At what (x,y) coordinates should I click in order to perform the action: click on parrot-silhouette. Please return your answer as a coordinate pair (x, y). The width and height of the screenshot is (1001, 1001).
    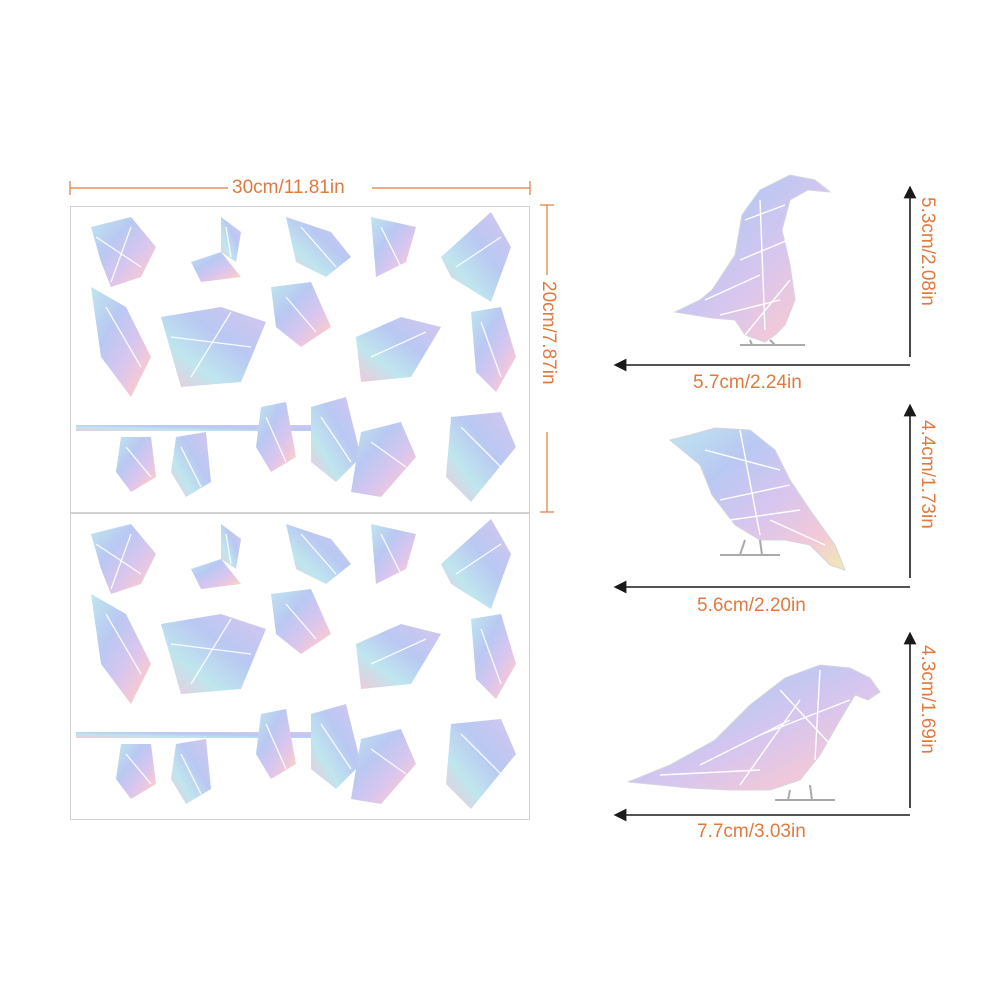
    Looking at the image, I should click on (754, 727).